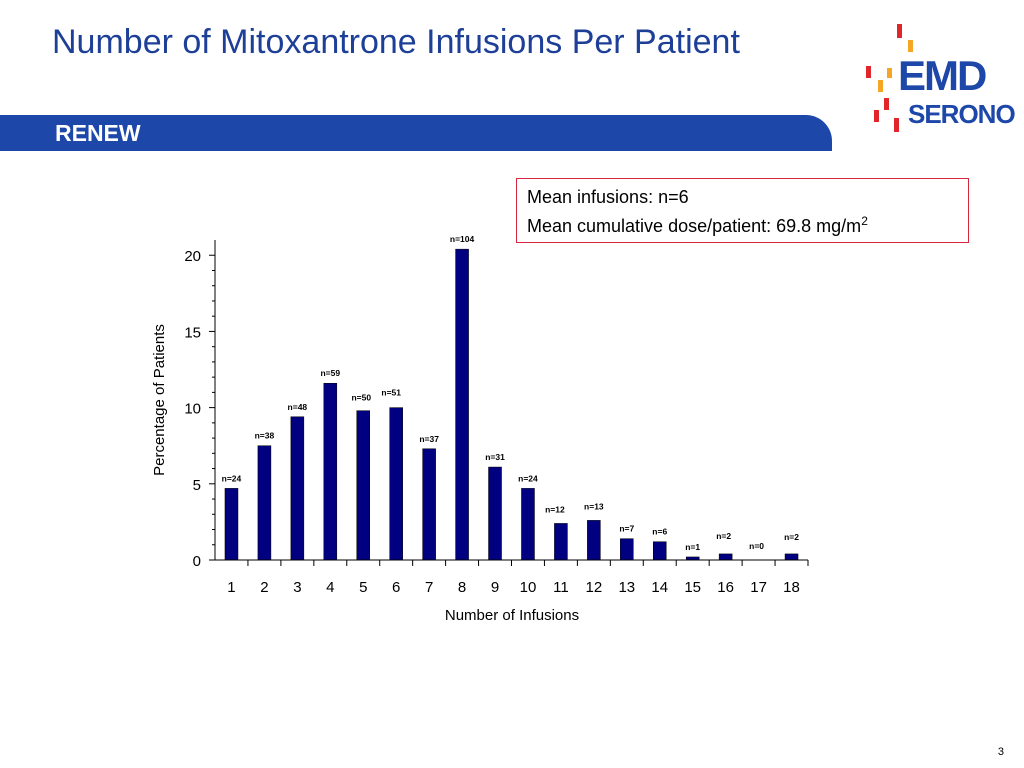 Image resolution: width=1024 pixels, height=768 pixels. What do you see at coordinates (512, 615) in the screenshot?
I see `x-axis-title: Number of Infusions` at bounding box center [512, 615].